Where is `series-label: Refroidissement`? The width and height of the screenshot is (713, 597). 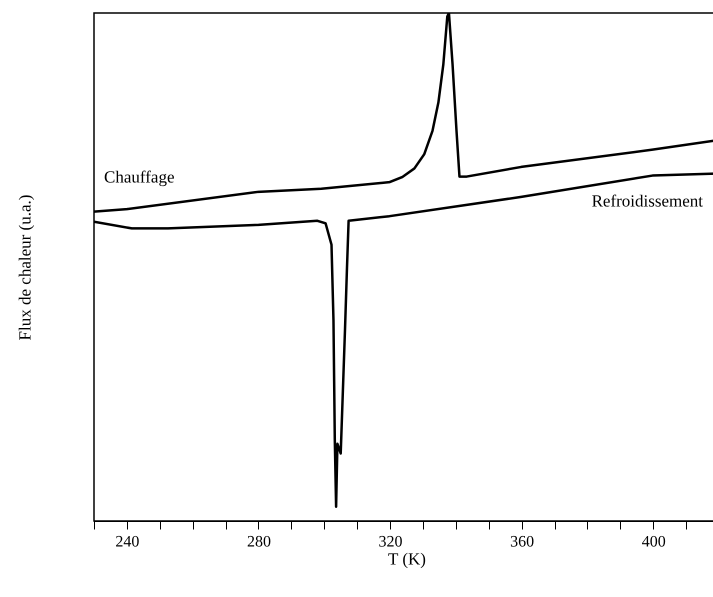
series-label: Refroidissement is located at coordinates (648, 201).